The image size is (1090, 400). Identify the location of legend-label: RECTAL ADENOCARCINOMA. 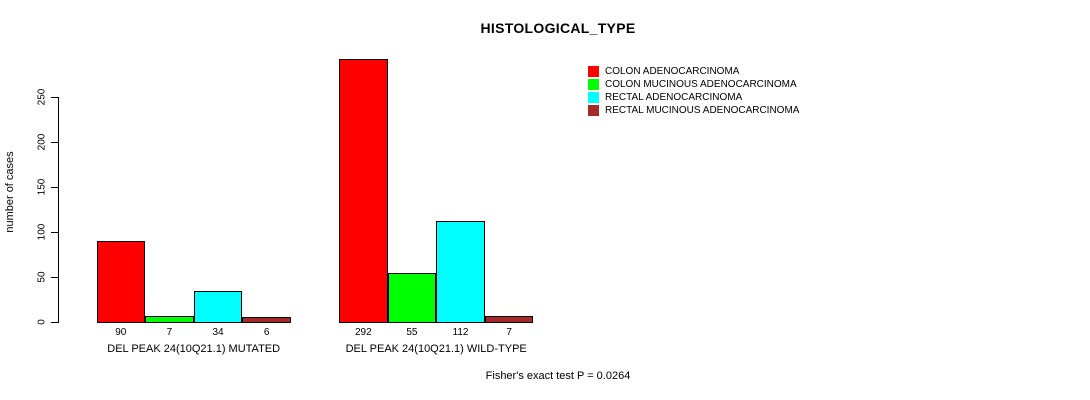
(674, 97).